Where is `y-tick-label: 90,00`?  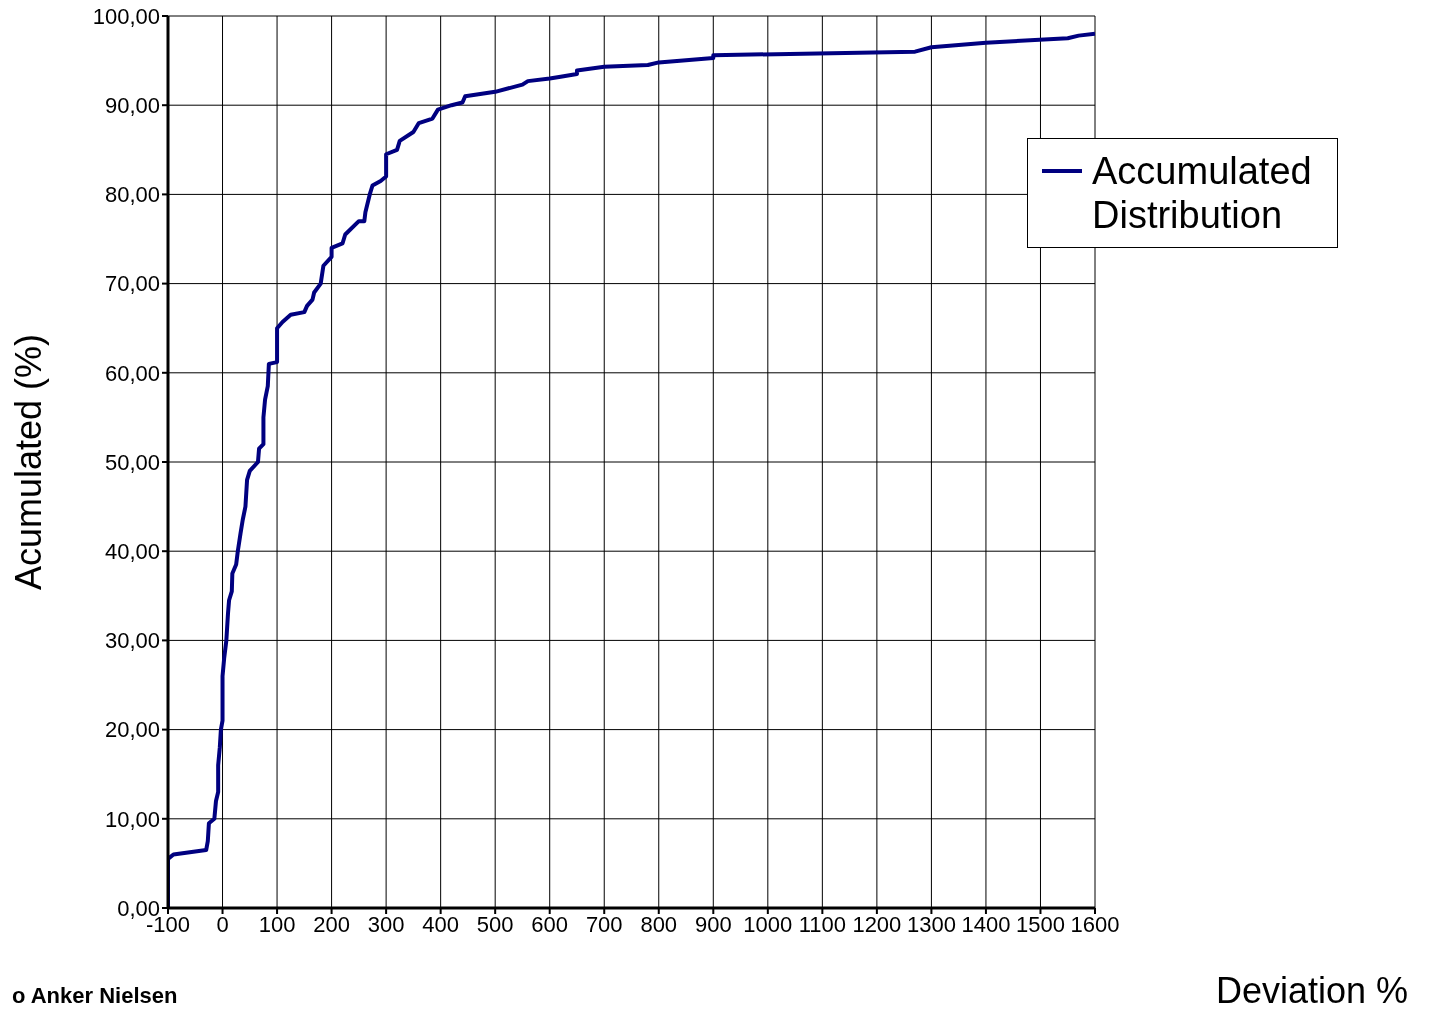
y-tick-label: 90,00 is located at coordinates (132, 106).